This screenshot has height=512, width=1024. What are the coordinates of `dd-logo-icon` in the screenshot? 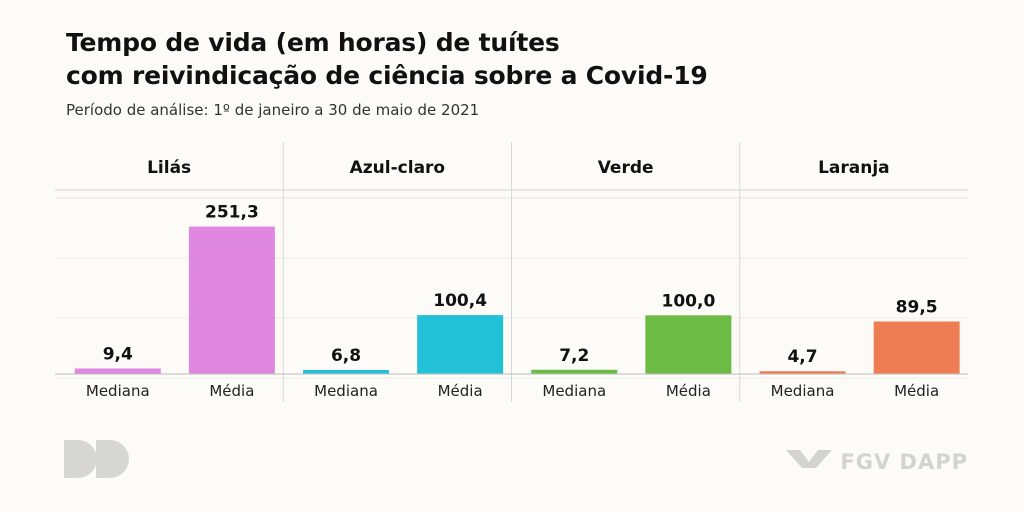 It's located at (98, 461).